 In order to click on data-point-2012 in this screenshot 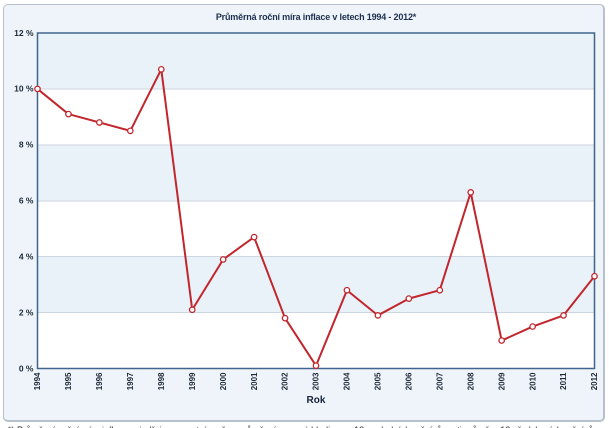, I will do `click(594, 276)`.